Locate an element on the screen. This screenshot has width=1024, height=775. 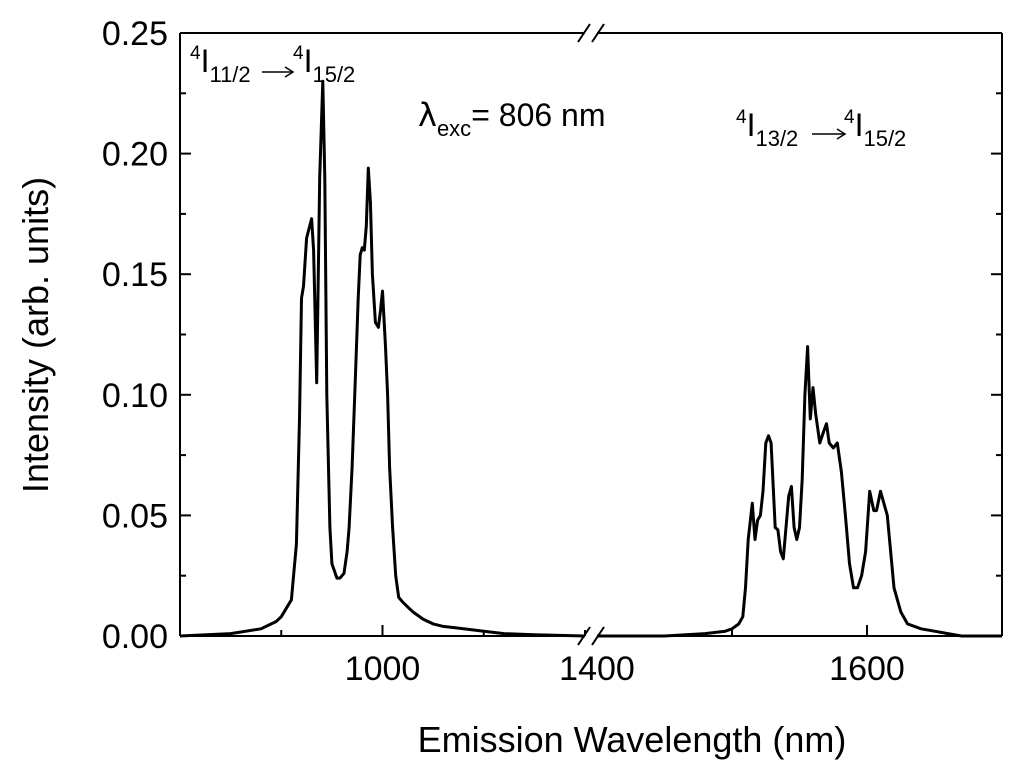
ann2-sup-left: 4 is located at coordinates (741, 117).